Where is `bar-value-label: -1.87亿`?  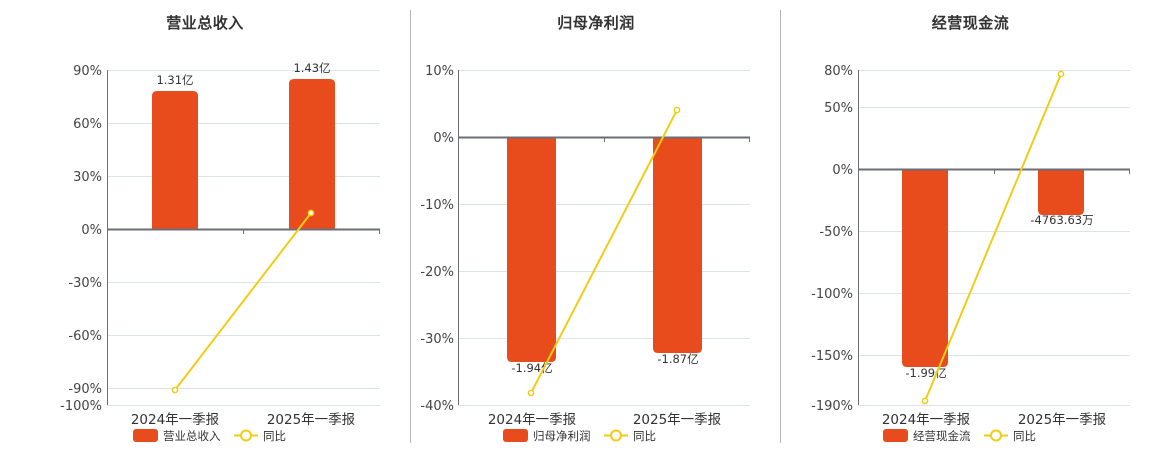
bar-value-label: -1.87亿 is located at coordinates (677, 359).